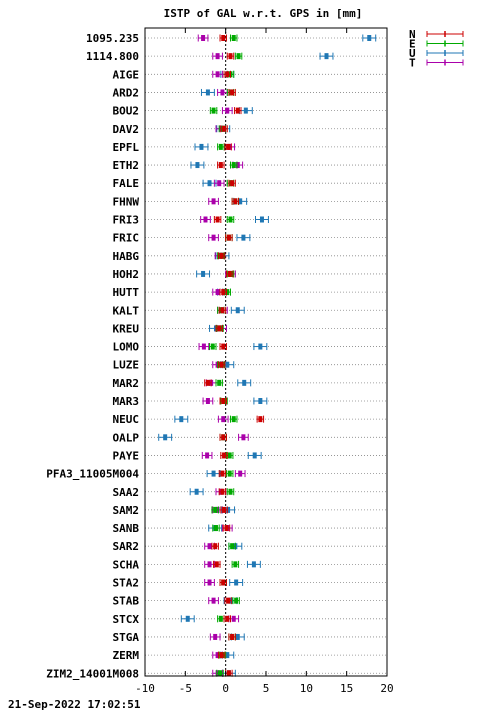 The height and width of the screenshot is (712, 480). Describe the element at coordinates (412, 53) in the screenshot. I see `legend-label: U` at that location.